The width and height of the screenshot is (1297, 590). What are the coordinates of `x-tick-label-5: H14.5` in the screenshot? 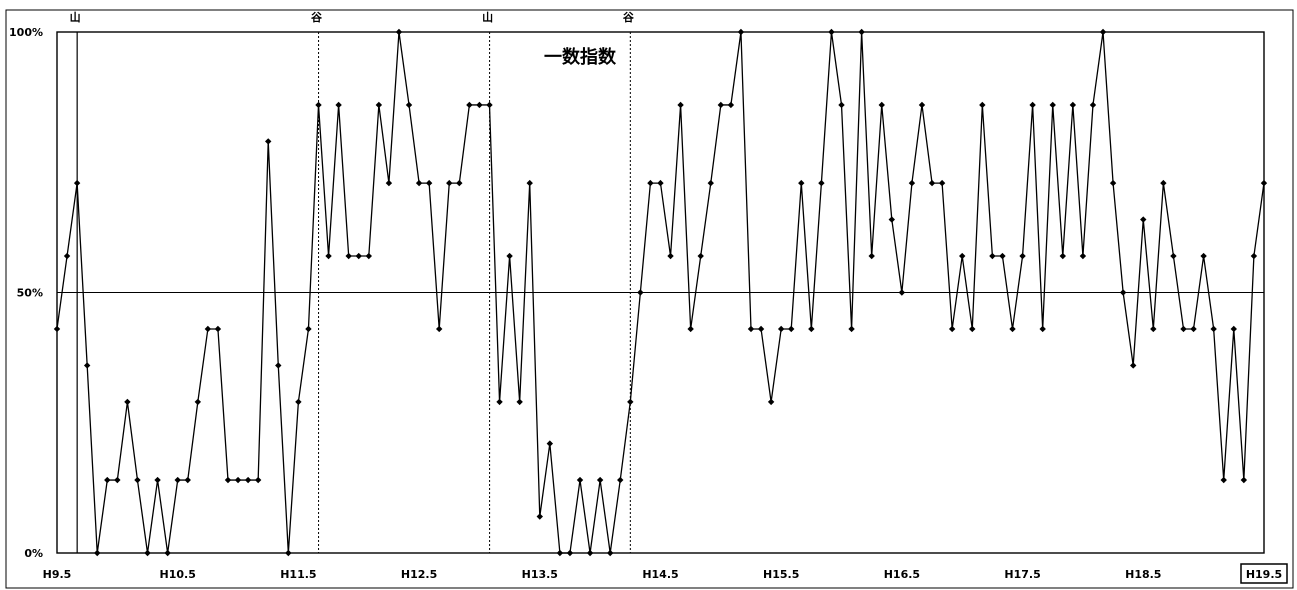 It's located at (660, 574).